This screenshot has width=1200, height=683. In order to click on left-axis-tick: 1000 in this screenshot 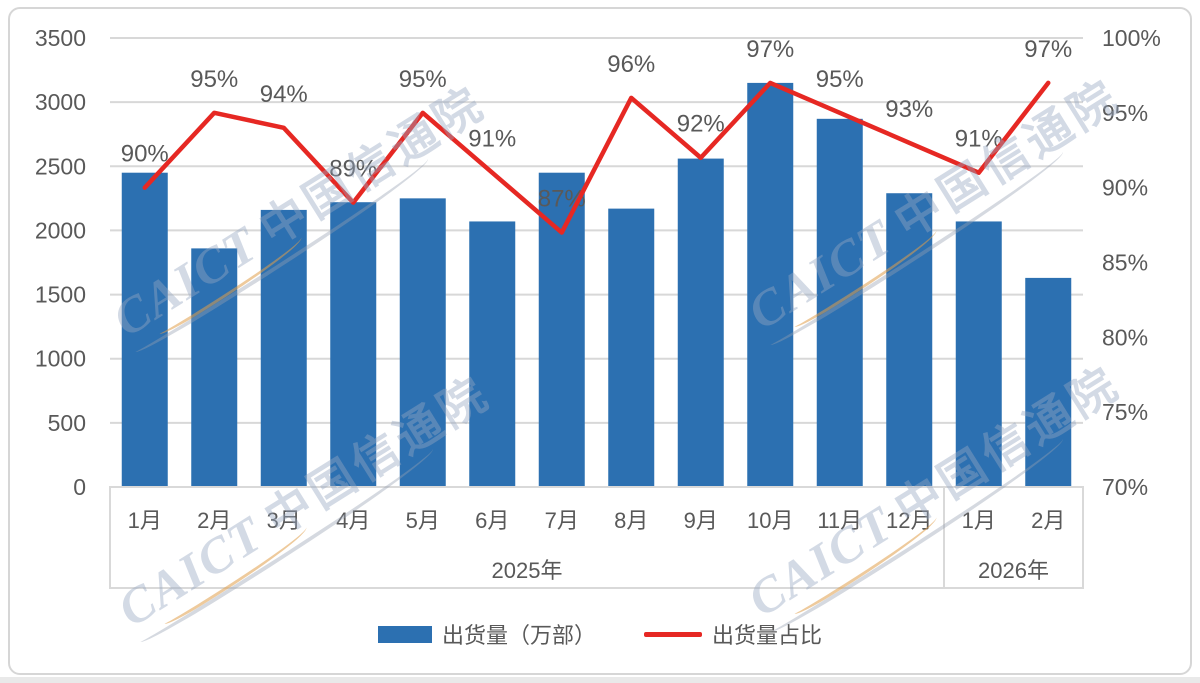, I will do `click(60, 359)`.